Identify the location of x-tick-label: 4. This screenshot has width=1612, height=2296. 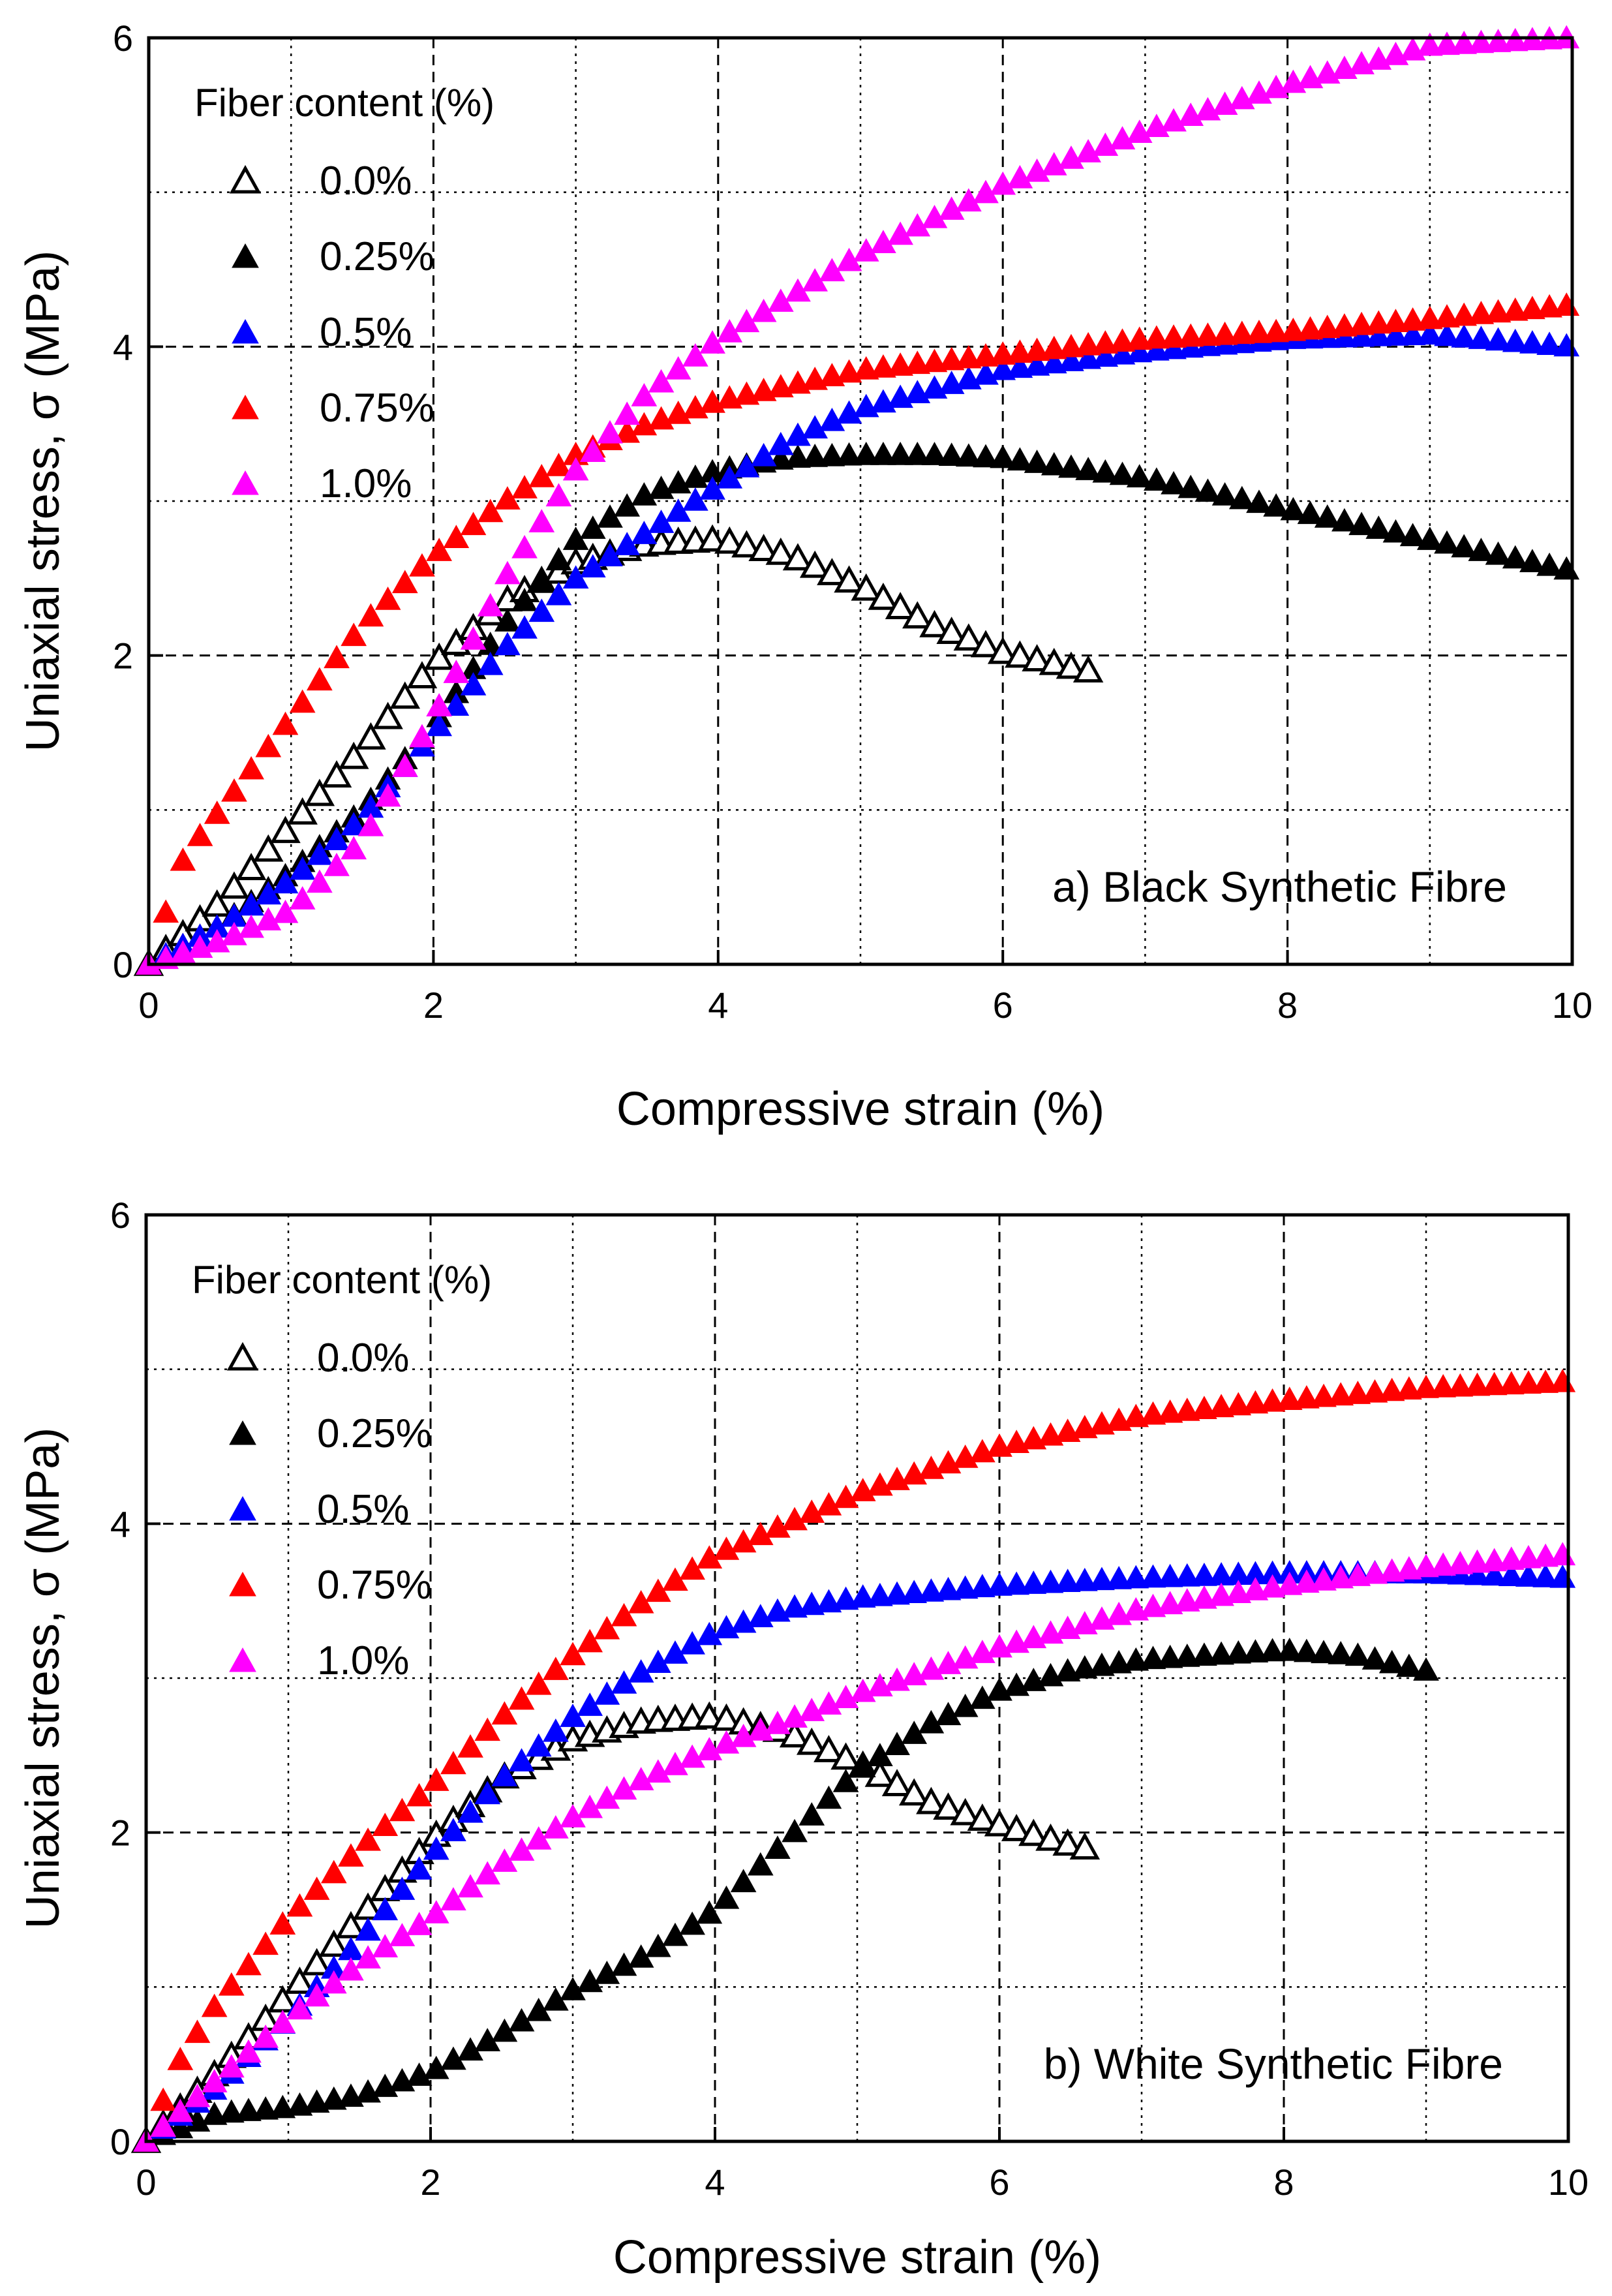
(715, 2182).